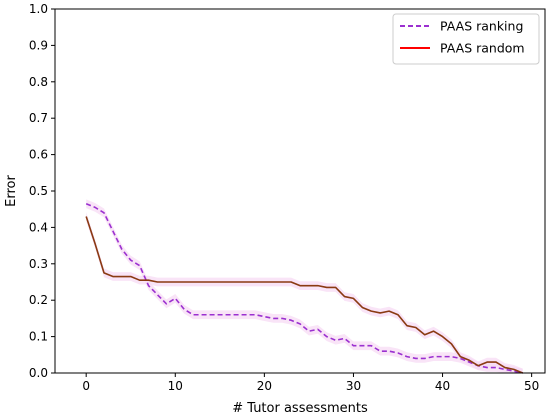 The image size is (550, 417). I want to click on y-tick-label: 0.0, so click(38, 373).